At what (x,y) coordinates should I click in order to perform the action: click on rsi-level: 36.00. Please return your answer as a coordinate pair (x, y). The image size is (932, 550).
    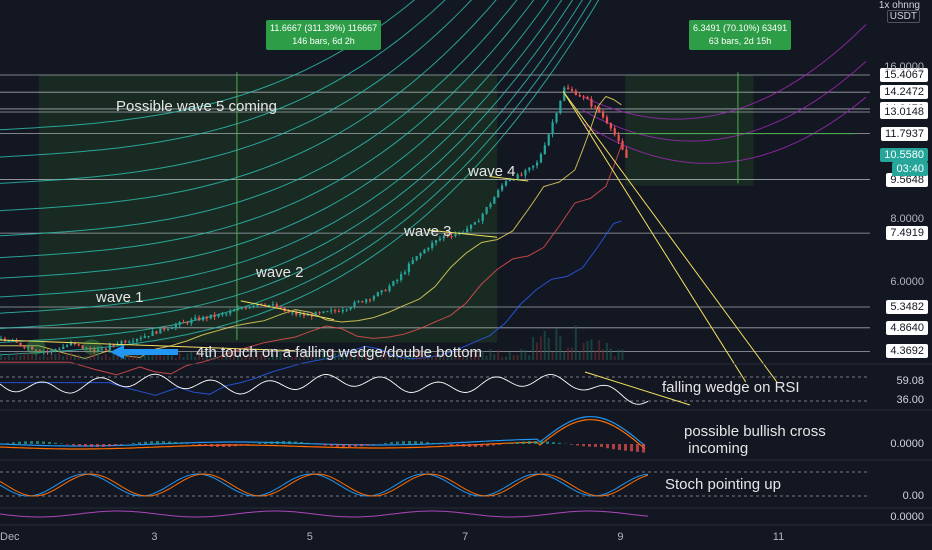
    Looking at the image, I should click on (910, 400).